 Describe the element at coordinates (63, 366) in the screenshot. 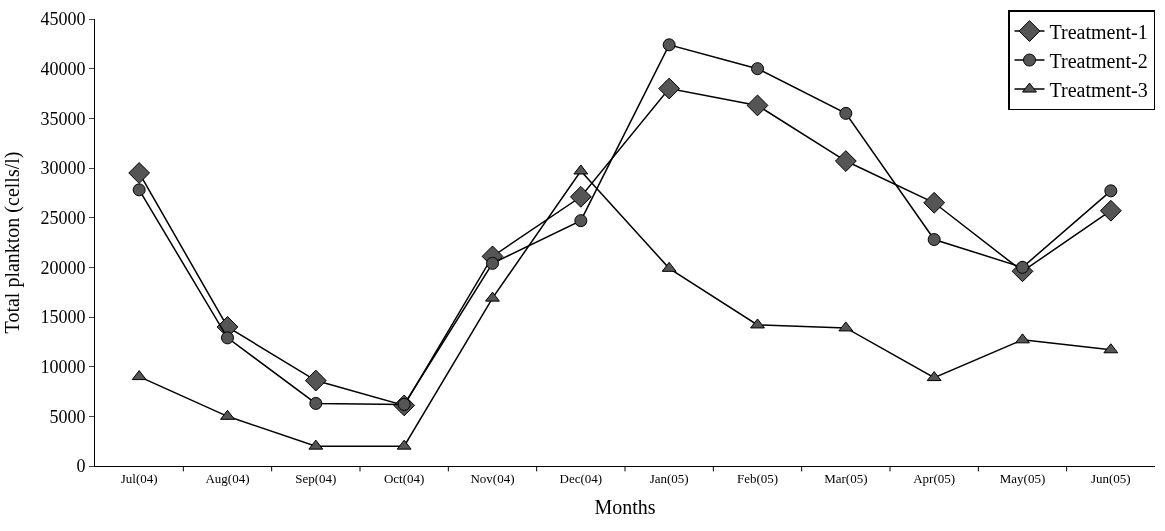

I see `y-tick-label: 10000` at that location.